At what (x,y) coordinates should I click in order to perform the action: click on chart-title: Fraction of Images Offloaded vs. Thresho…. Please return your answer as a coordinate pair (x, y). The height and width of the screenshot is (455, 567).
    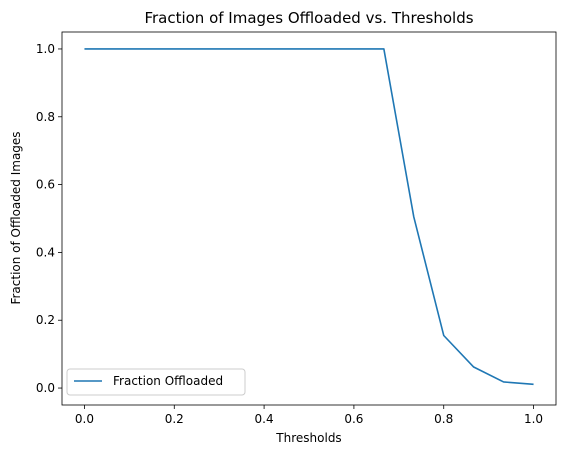
    Looking at the image, I should click on (308, 18).